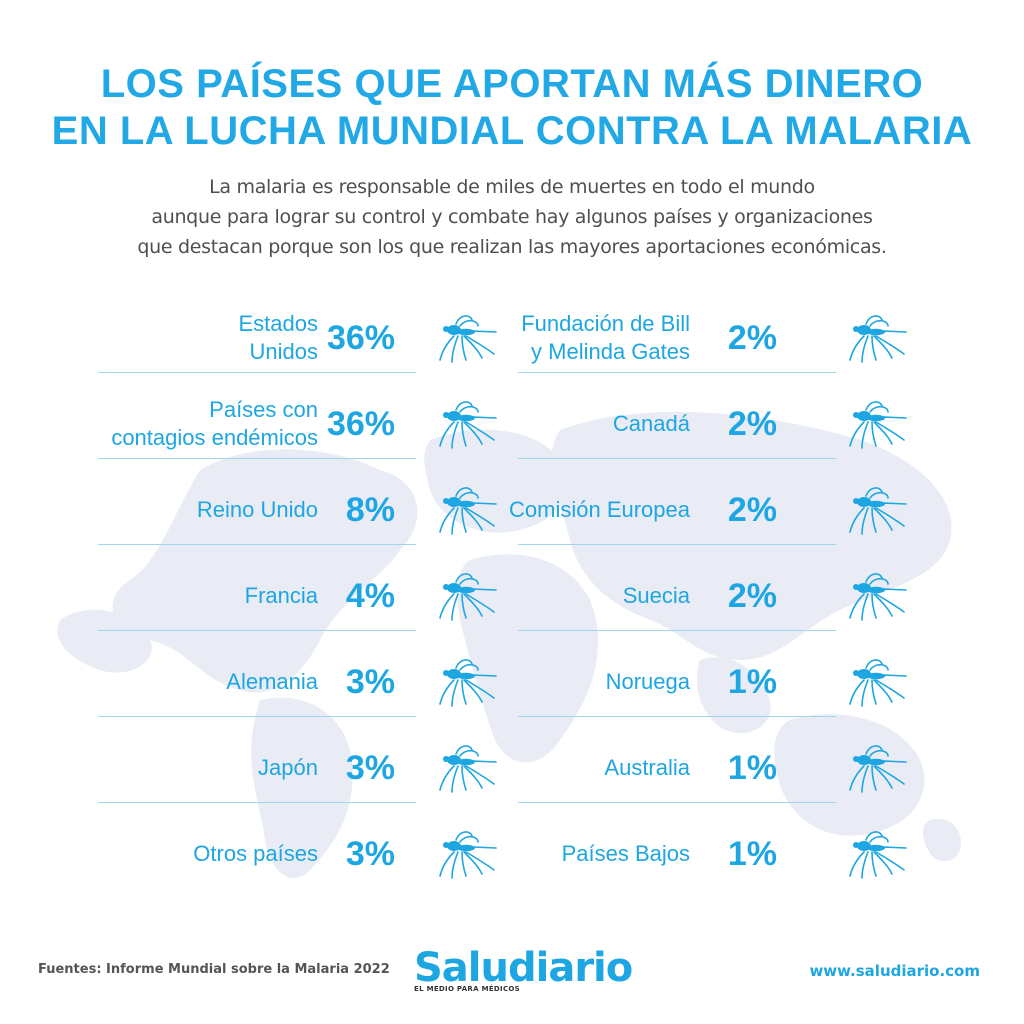  Describe the element at coordinates (647, 767) in the screenshot. I see `row-label: Australia` at that location.